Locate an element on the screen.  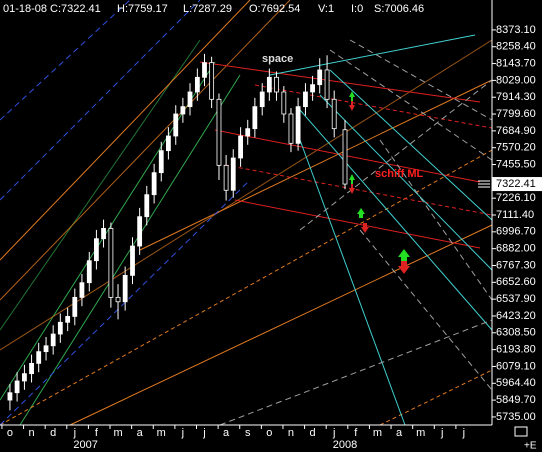
y-tick-label: 8258.40 is located at coordinates (516, 47).